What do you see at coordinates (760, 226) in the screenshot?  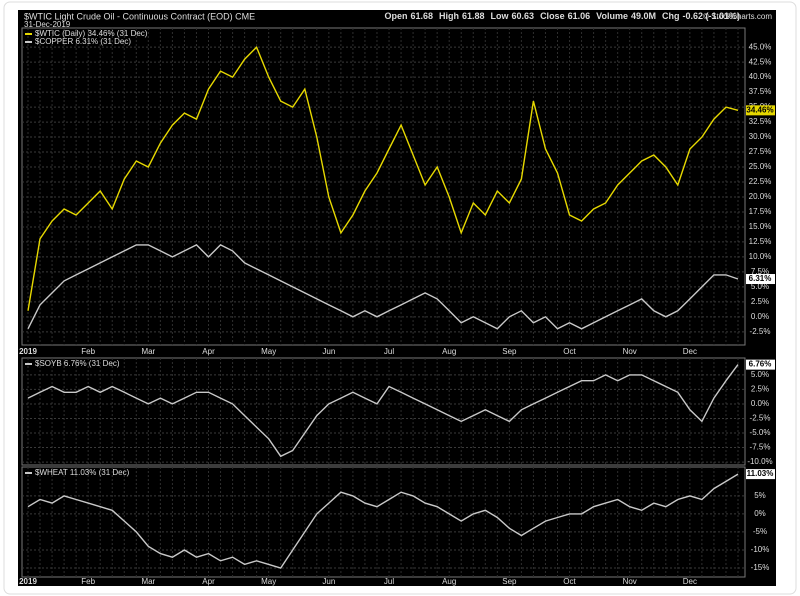 I see `y-tick-label: 15.0%` at bounding box center [760, 226].